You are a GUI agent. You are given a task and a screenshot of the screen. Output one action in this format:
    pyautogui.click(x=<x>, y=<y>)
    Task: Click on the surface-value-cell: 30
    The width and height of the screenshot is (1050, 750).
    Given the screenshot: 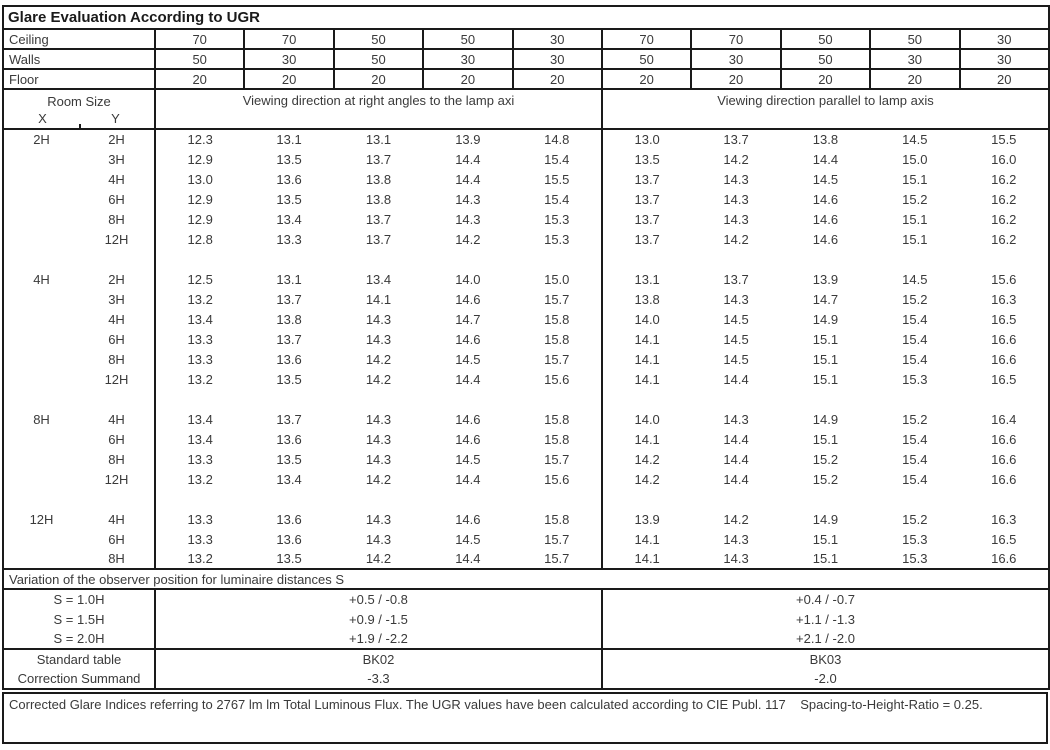 What is the action you would take?
    pyautogui.click(x=557, y=59)
    